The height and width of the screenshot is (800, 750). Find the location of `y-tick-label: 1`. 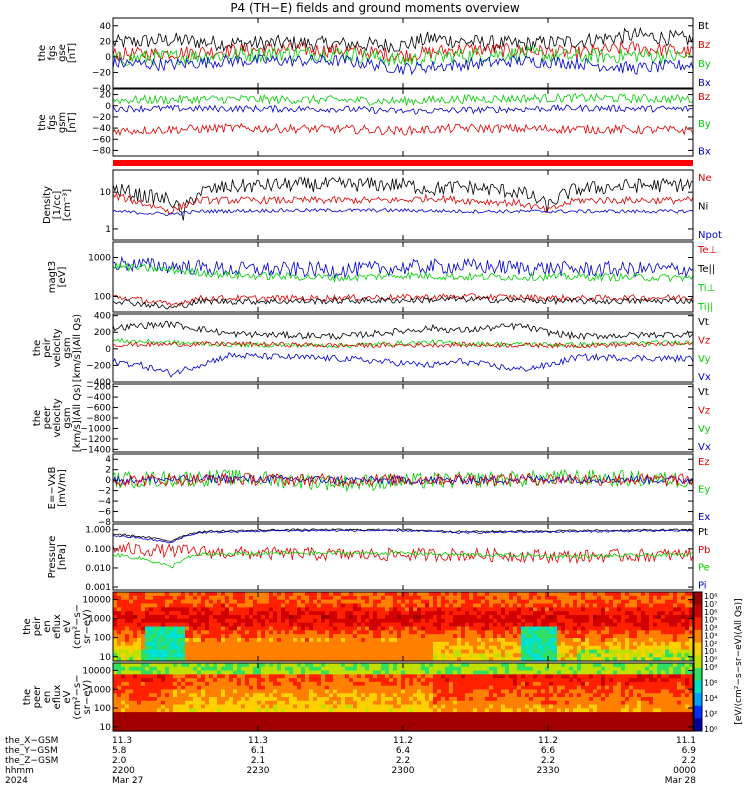

y-tick-label: 1 is located at coordinates (108, 230).